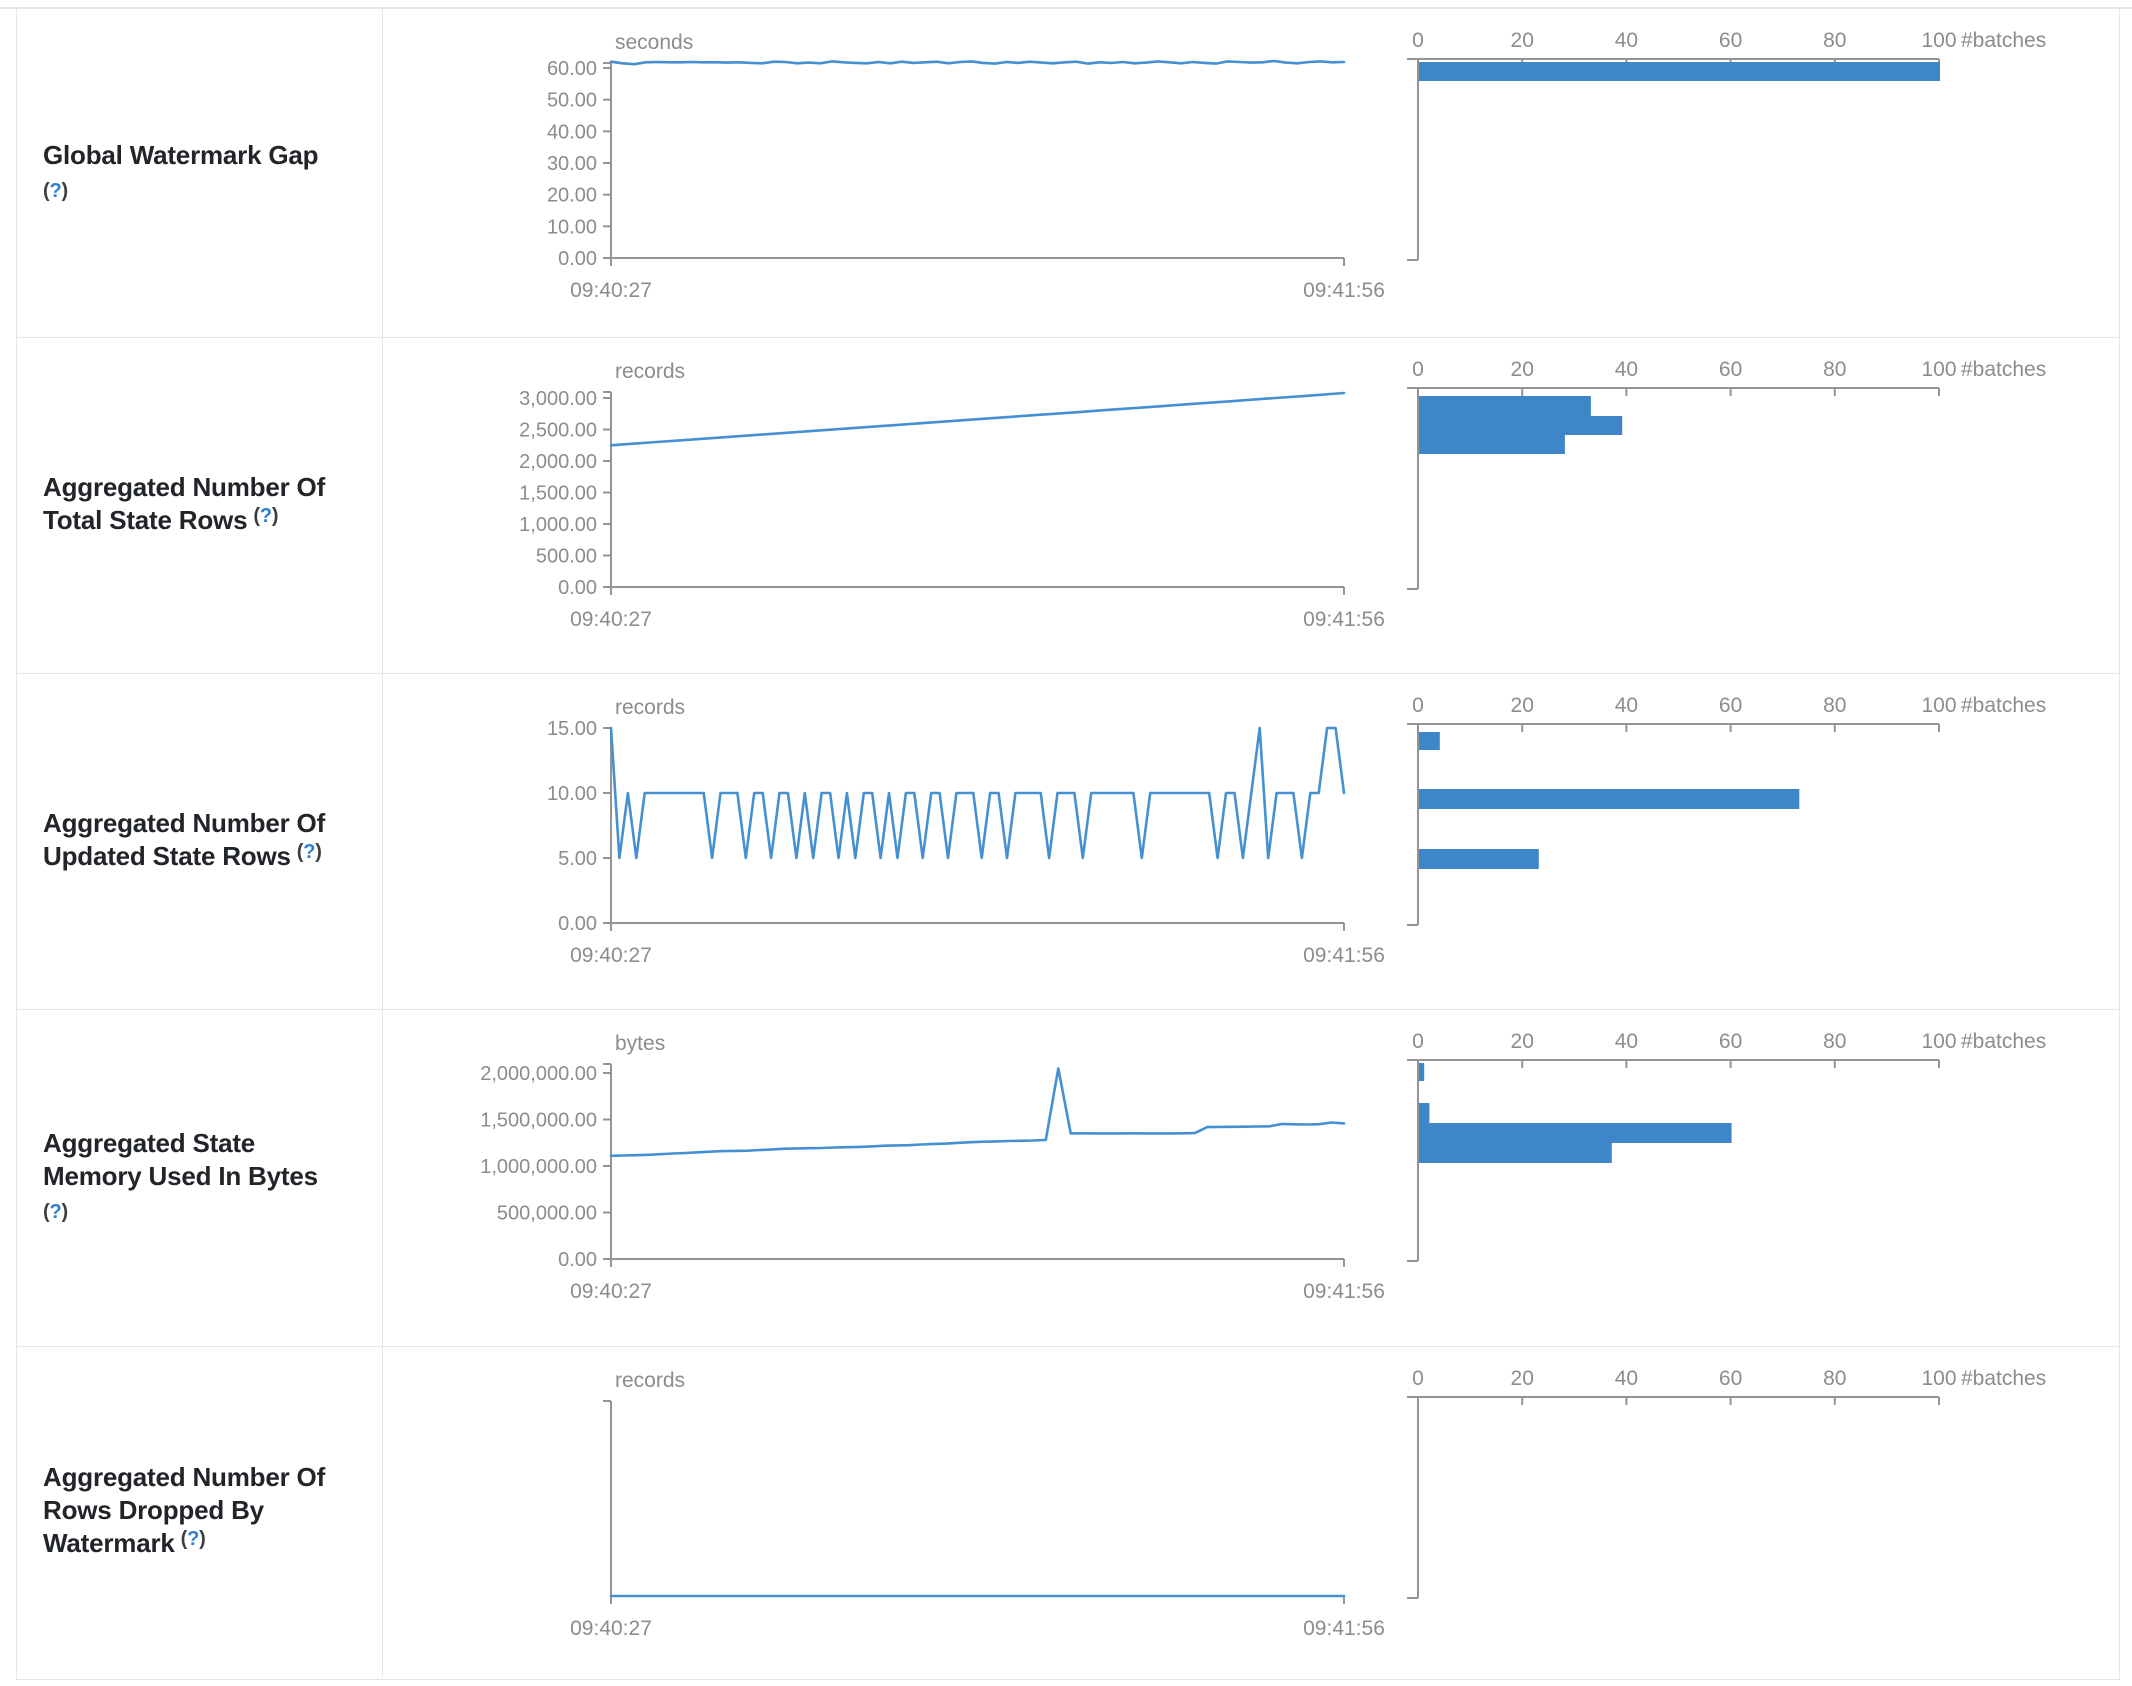  I want to click on y-axis-tick-label: 2,000,000.00, so click(538, 1074).